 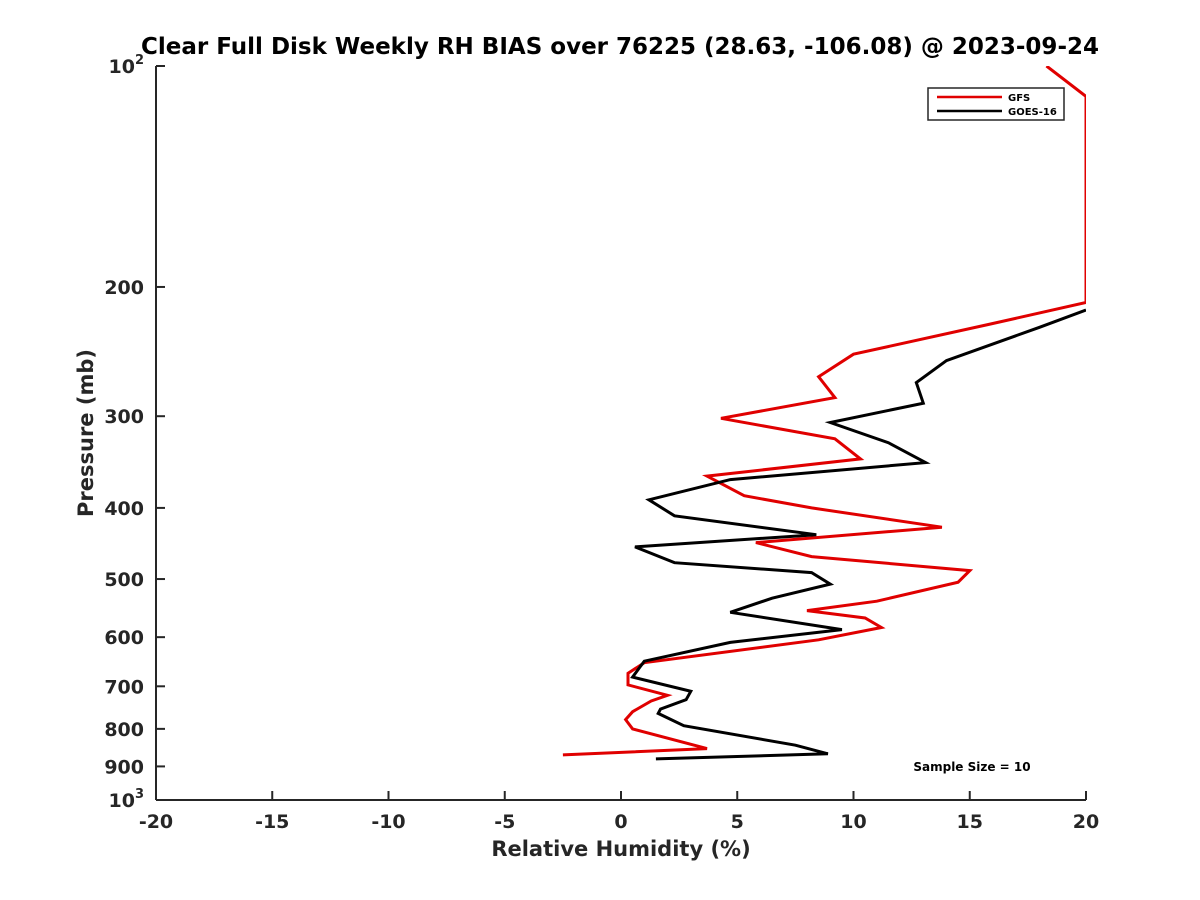 What do you see at coordinates (1032, 112) in the screenshot?
I see `legend-label-goes16: GOES-16` at bounding box center [1032, 112].